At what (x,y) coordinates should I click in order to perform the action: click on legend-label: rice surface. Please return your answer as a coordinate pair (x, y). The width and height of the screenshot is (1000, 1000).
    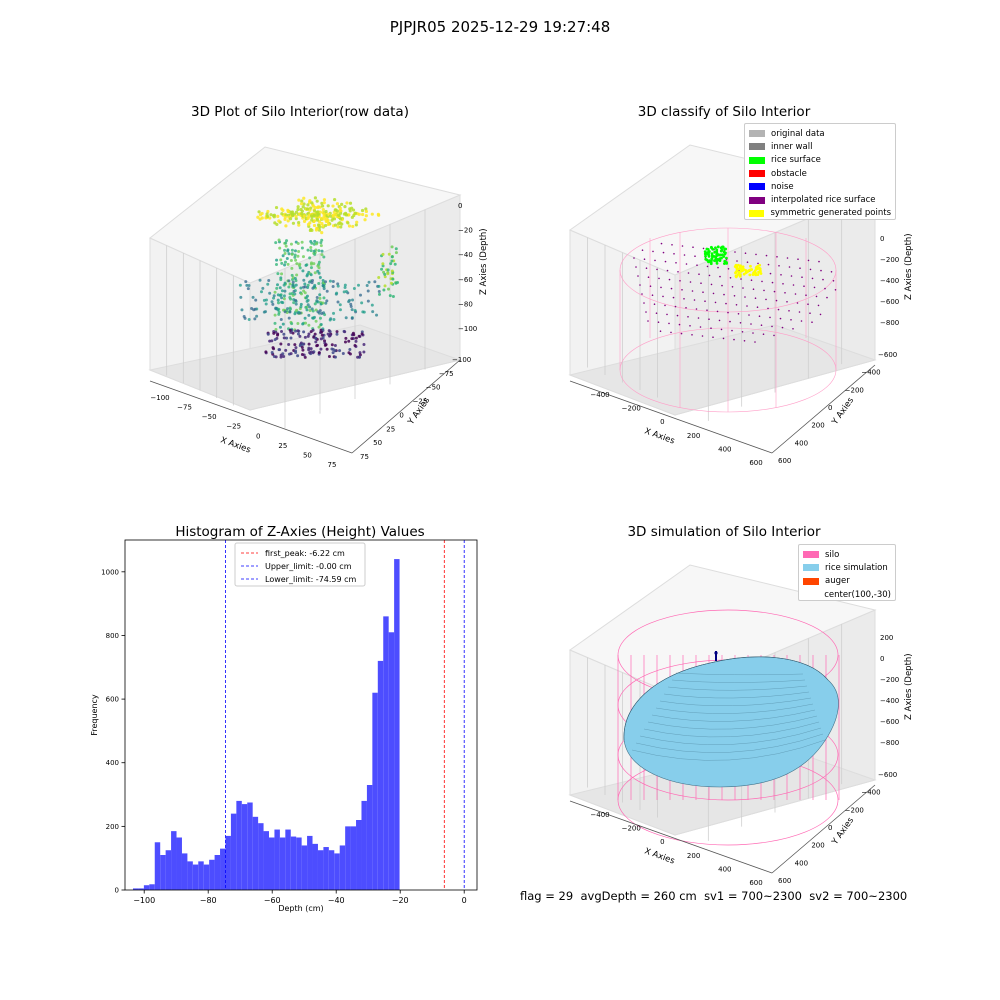
    Looking at the image, I should click on (796, 160).